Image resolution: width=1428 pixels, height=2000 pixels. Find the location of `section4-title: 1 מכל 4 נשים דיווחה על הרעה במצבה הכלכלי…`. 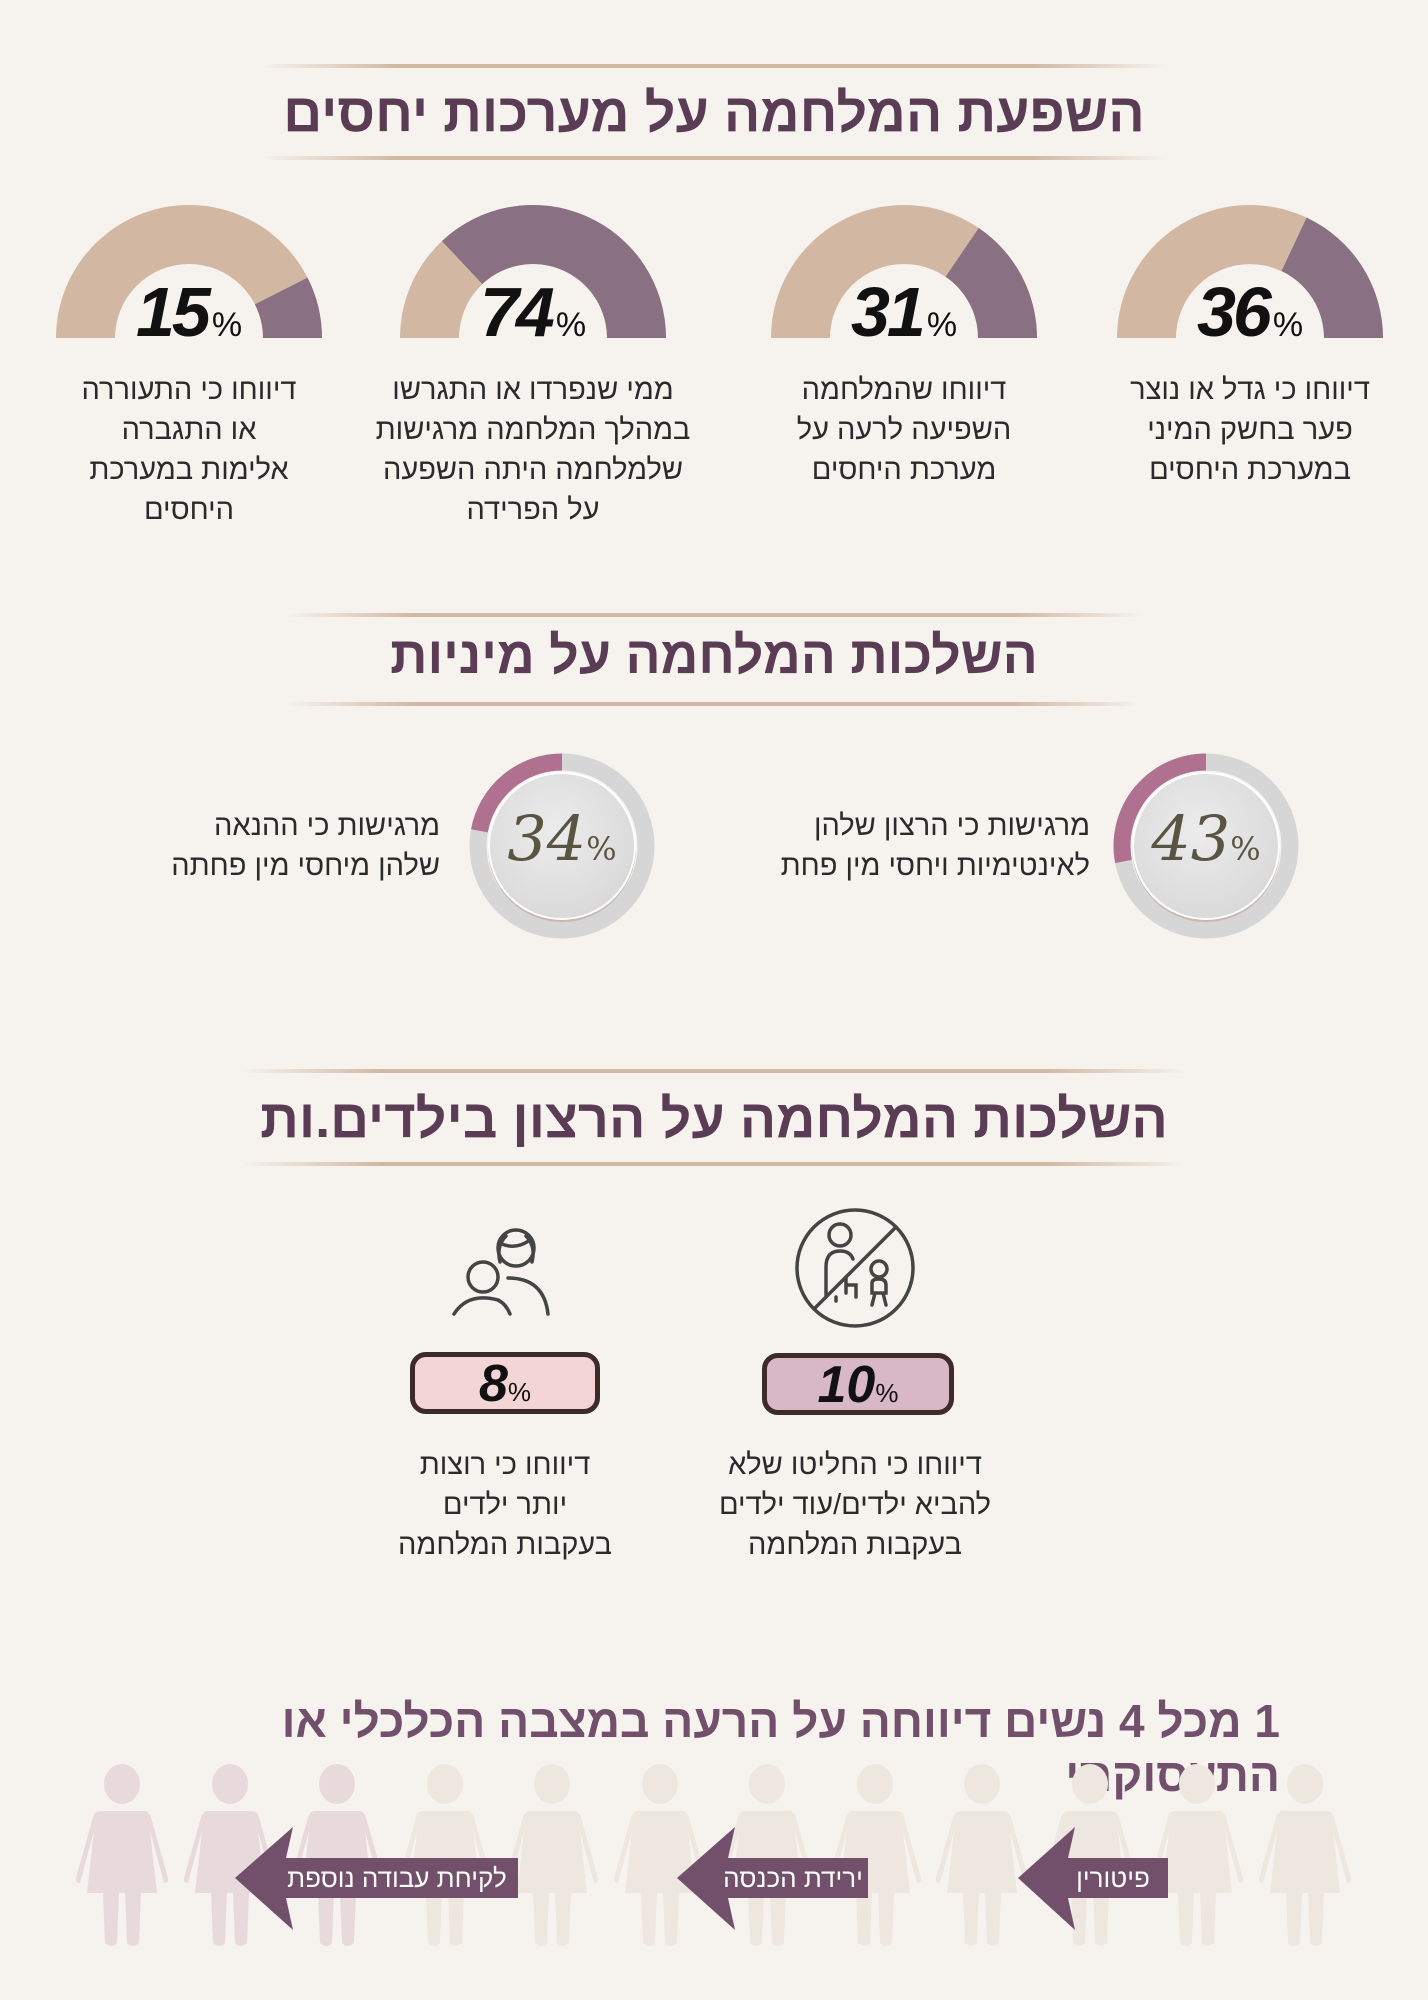

section4-title: 1 מכל 4 נשים דיווחה על הרעה במצבה הכלכלי… is located at coordinates (780, 1748).